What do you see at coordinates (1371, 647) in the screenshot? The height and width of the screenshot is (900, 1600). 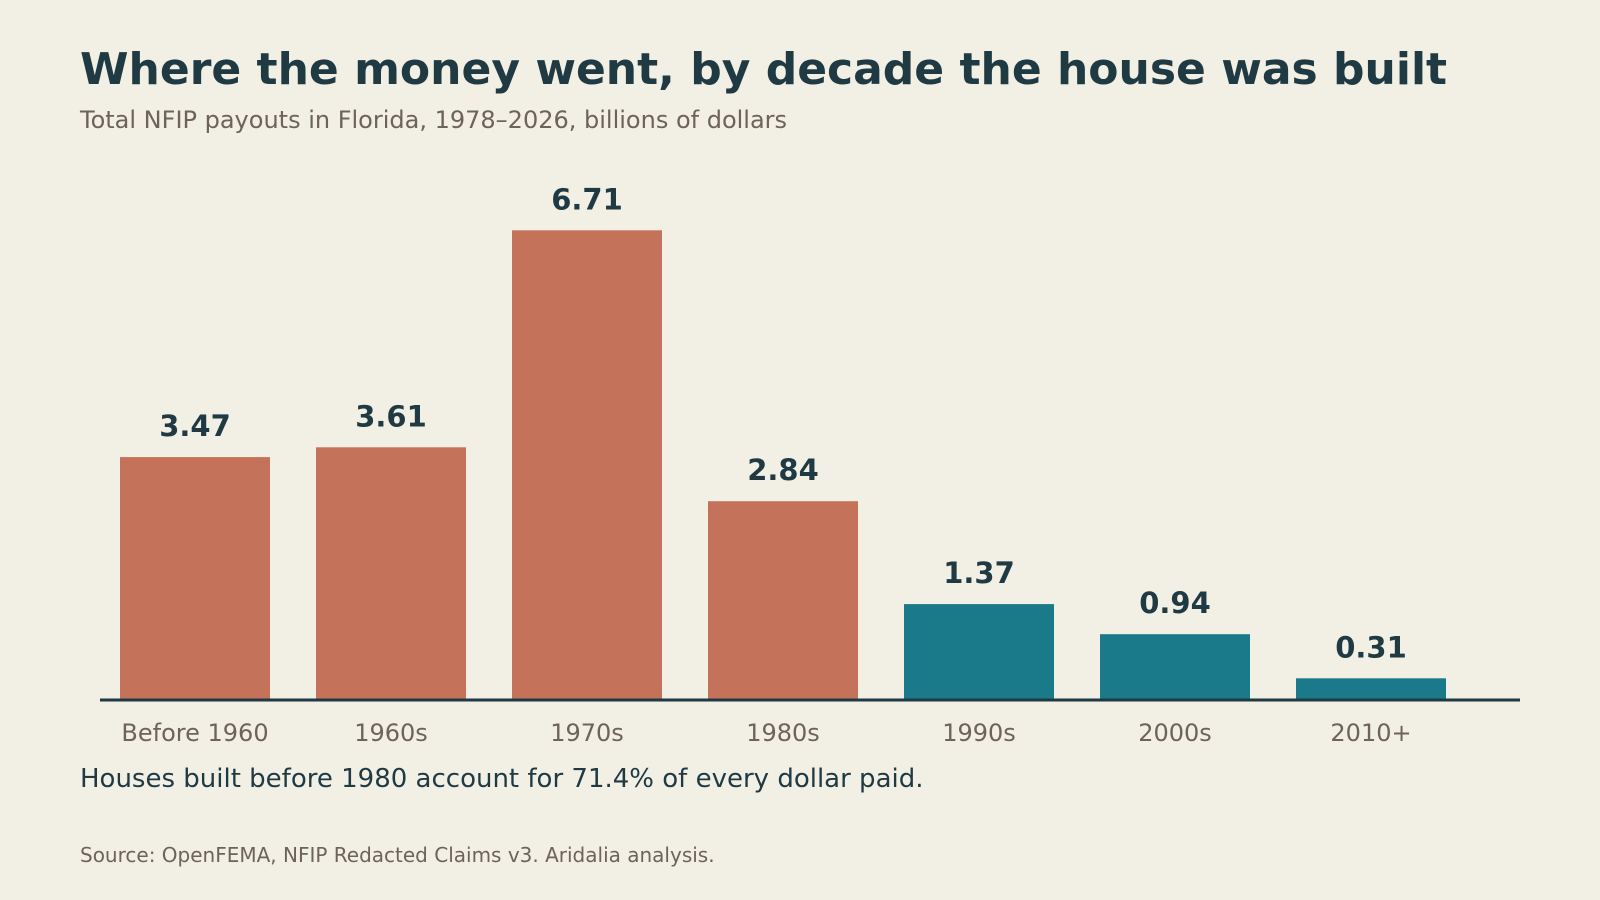 I see `bar-value-label: 0.31` at bounding box center [1371, 647].